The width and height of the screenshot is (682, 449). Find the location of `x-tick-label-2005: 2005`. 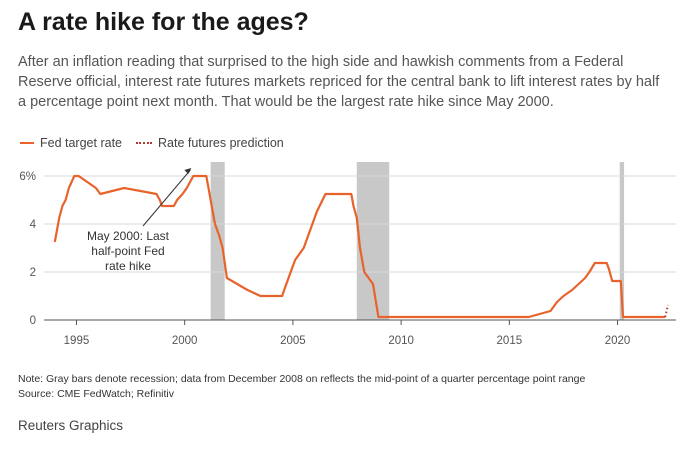

x-tick-label-2005: 2005 is located at coordinates (293, 341).